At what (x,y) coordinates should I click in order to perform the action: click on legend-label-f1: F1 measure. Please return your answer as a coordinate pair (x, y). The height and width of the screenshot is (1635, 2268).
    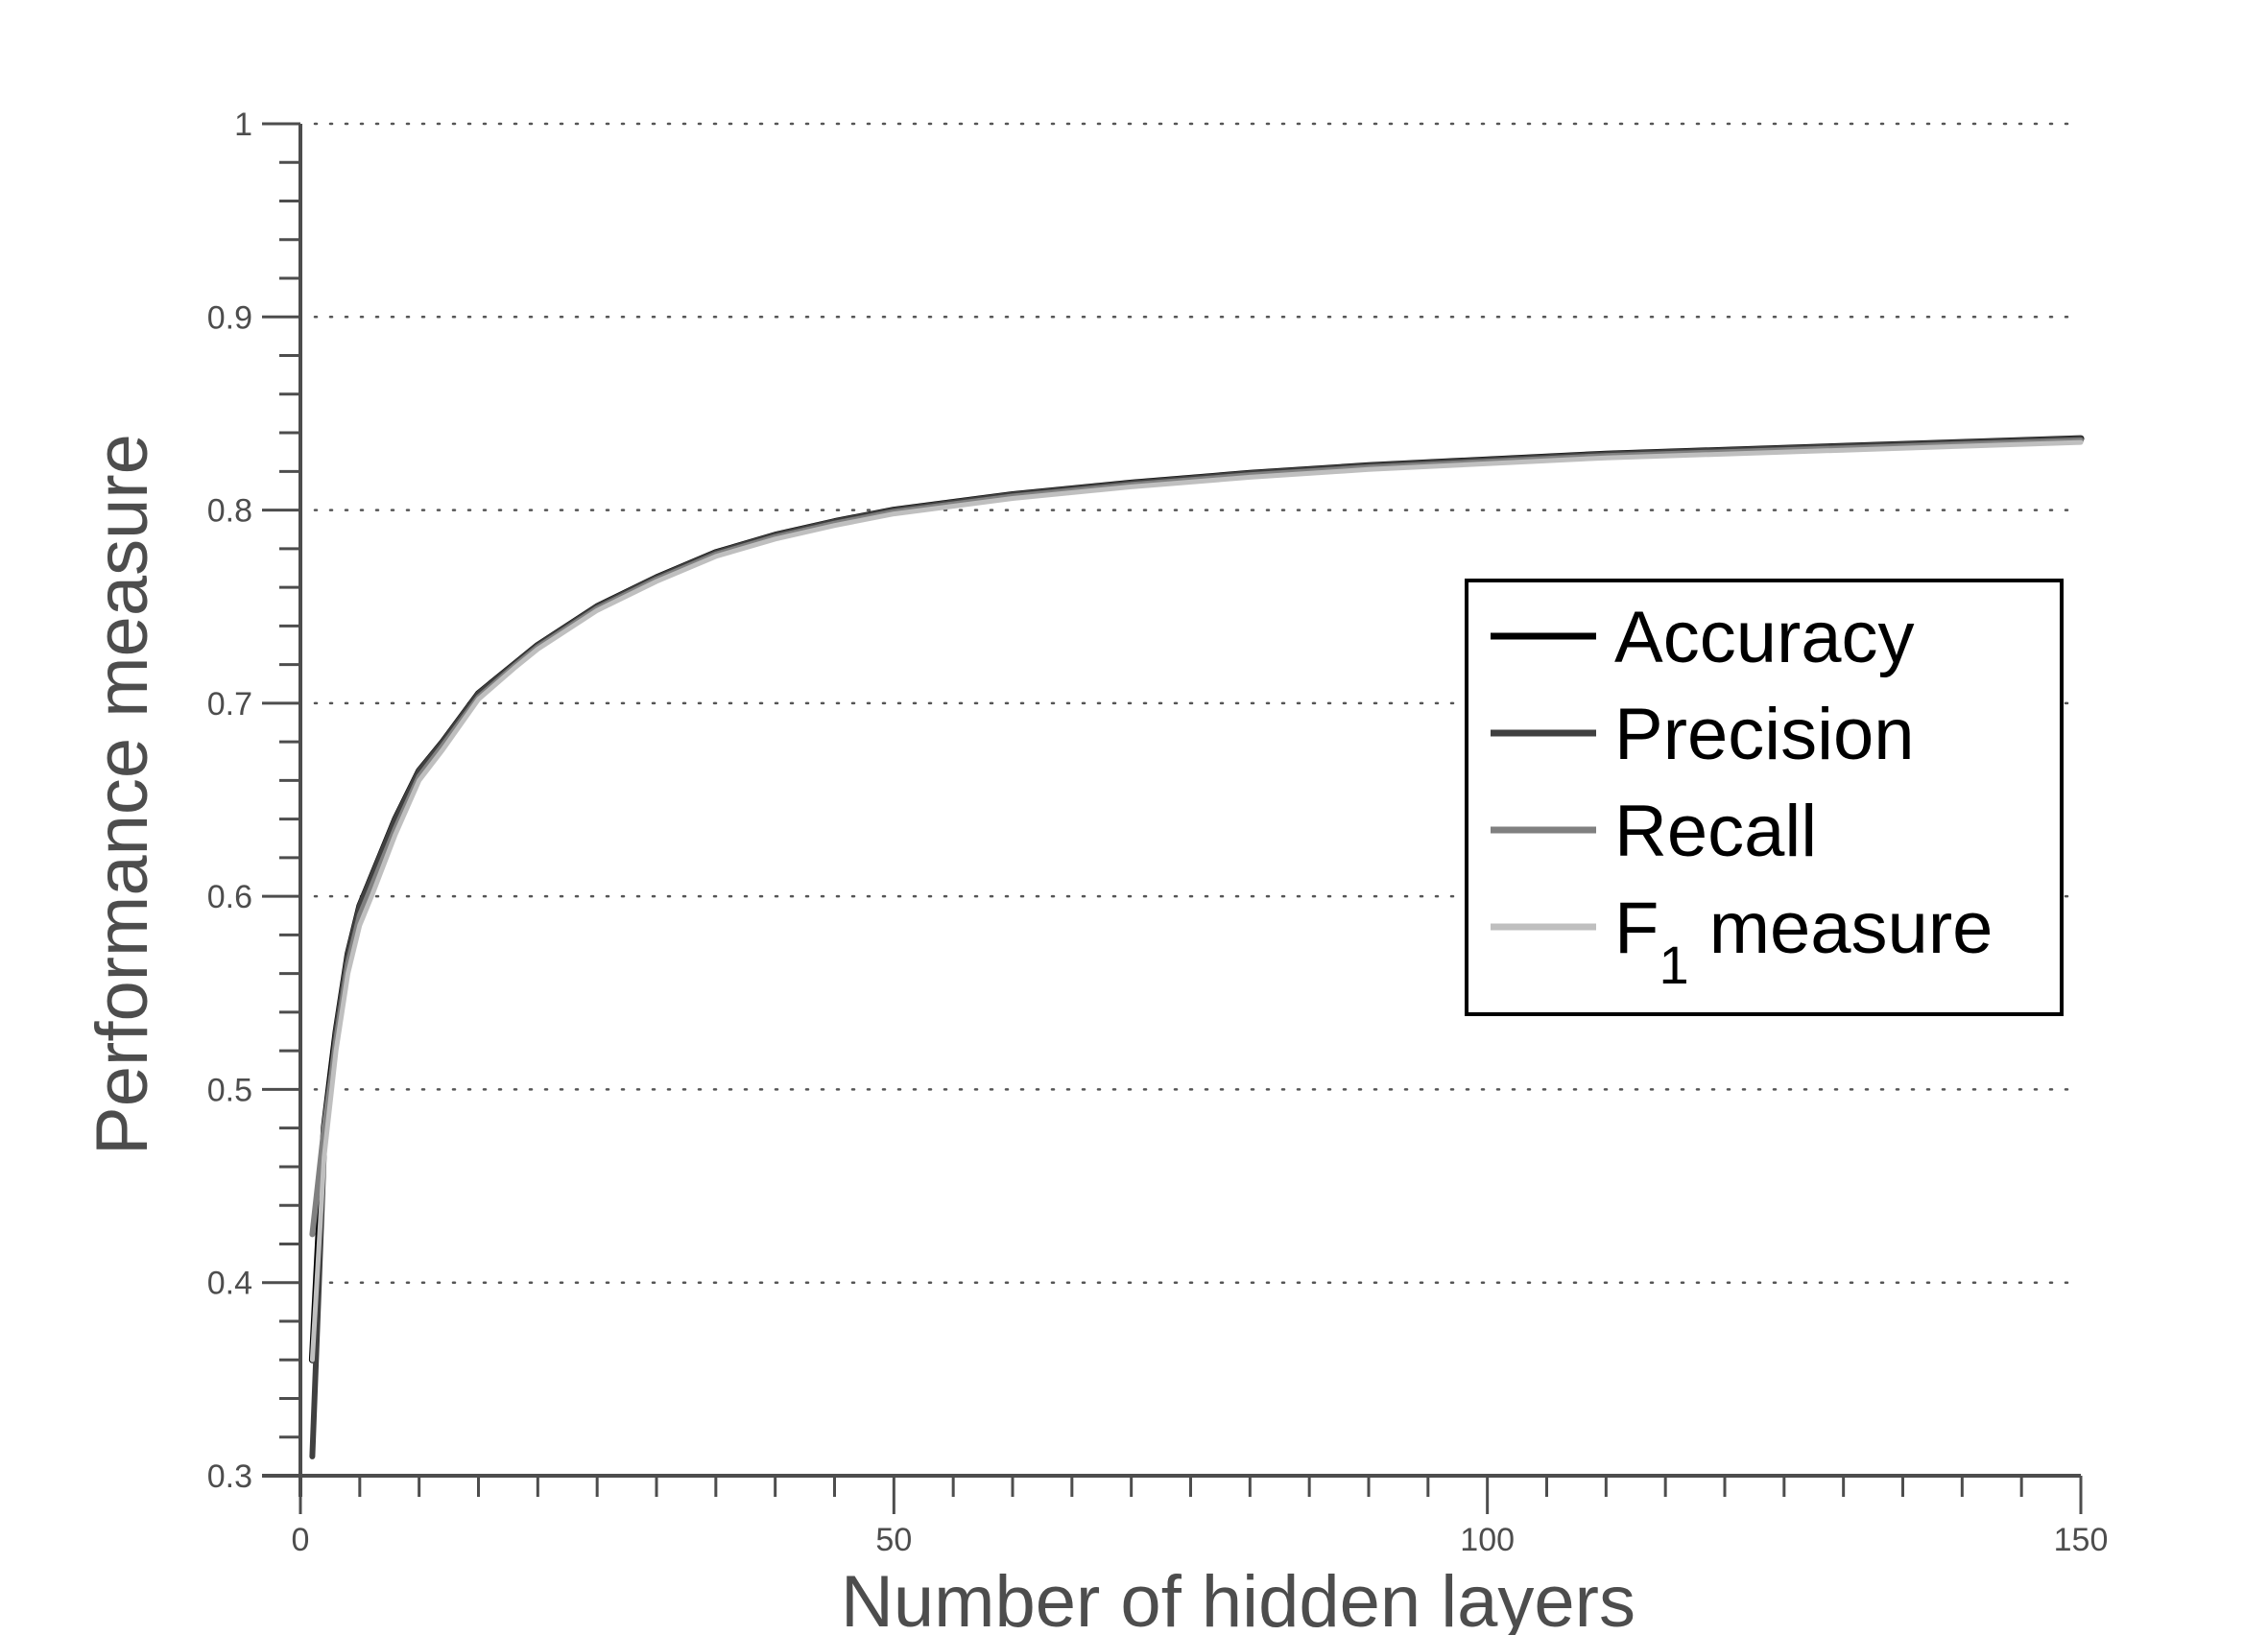
    Looking at the image, I should click on (1803, 941).